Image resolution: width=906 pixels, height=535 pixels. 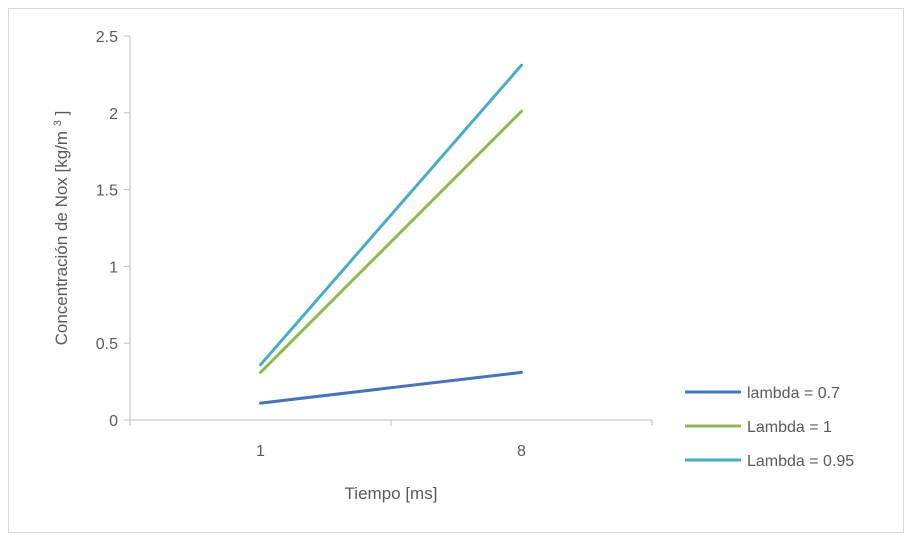 What do you see at coordinates (61, 113) in the screenshot?
I see `y-axis-title-end: ]` at bounding box center [61, 113].